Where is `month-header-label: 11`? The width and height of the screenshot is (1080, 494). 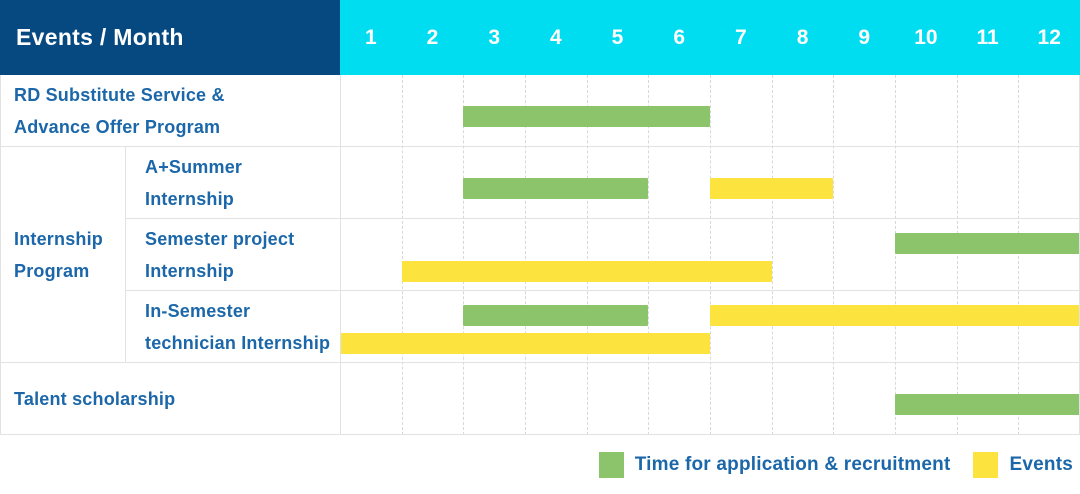 month-header-label: 11 is located at coordinates (987, 37).